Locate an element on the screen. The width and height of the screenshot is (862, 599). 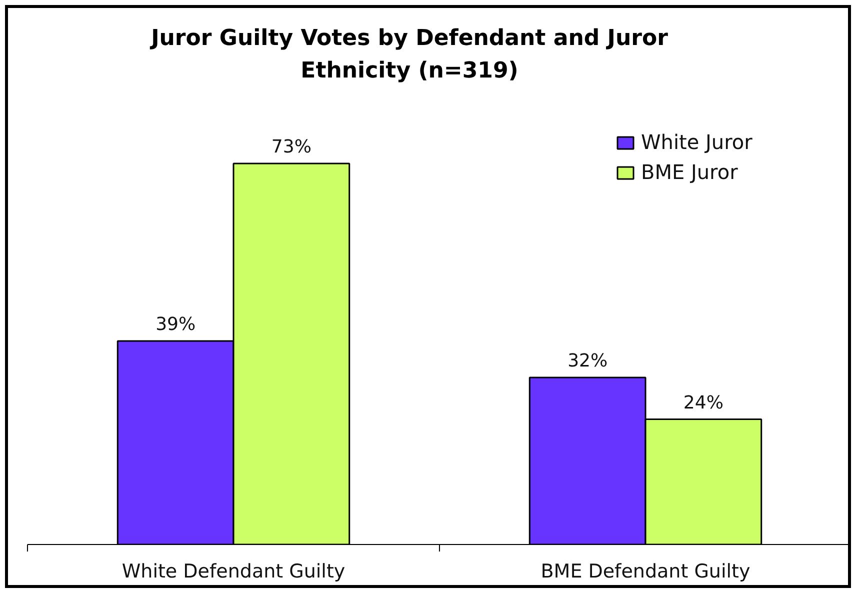
data-label: 24% is located at coordinates (703, 403).